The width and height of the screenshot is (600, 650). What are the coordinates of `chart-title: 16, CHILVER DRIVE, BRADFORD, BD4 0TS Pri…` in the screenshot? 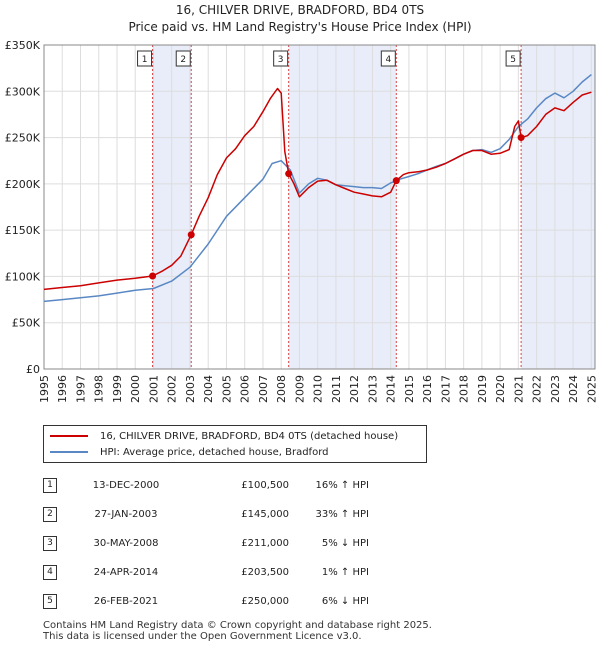 It's located at (300, 19).